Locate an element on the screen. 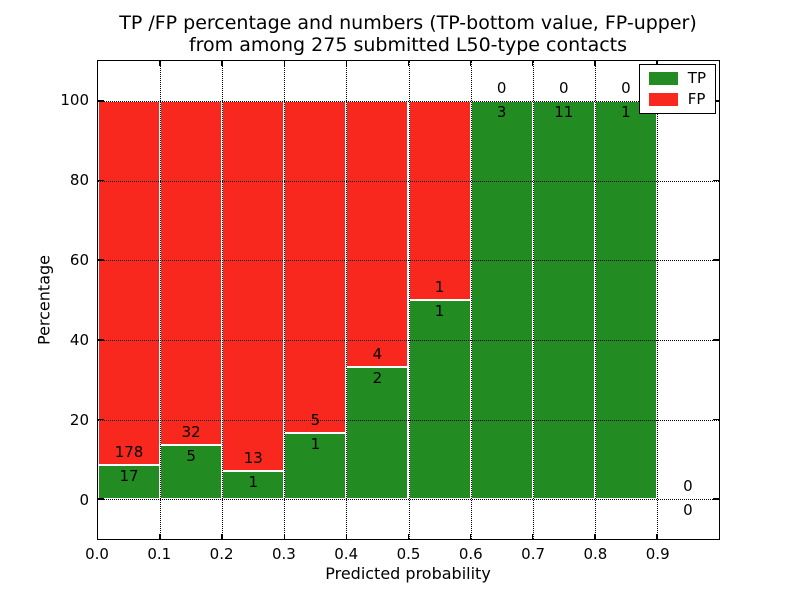  tp-count-label: 2 is located at coordinates (377, 377).